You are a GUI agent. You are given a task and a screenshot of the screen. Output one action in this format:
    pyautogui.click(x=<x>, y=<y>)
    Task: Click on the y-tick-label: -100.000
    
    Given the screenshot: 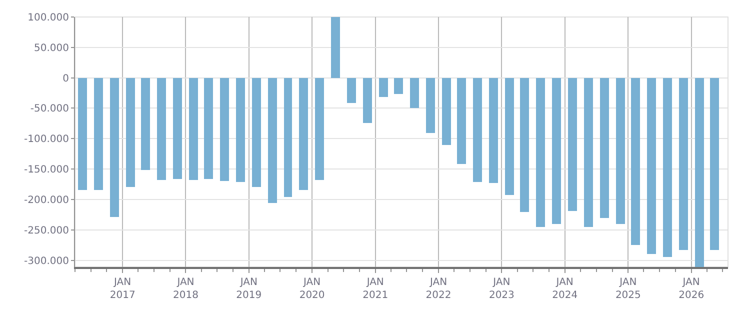 What is the action you would take?
    pyautogui.click(x=46, y=140)
    